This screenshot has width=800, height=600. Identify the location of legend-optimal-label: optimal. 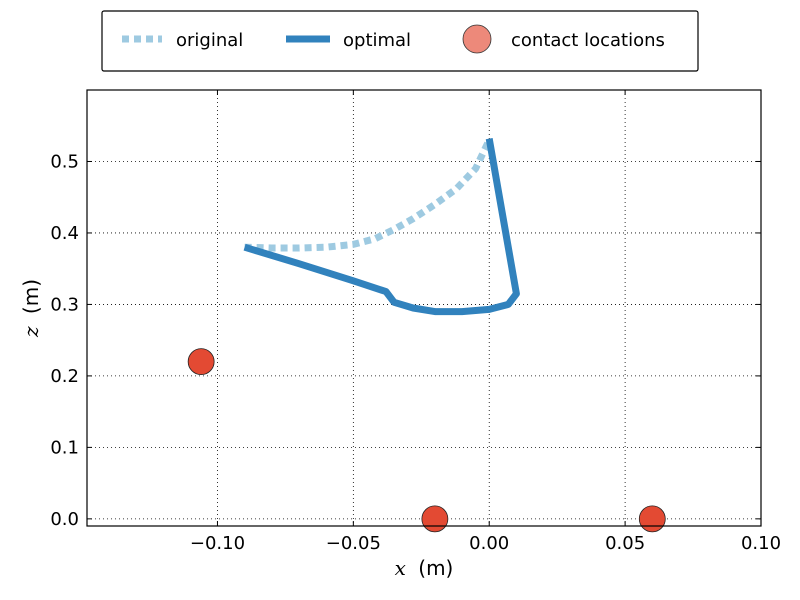
(377, 40).